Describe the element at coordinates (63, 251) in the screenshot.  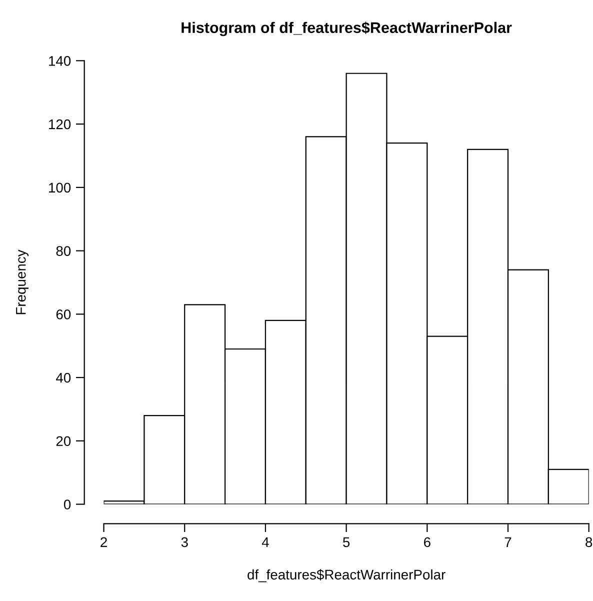
I see `y-tick-label: 80` at that location.